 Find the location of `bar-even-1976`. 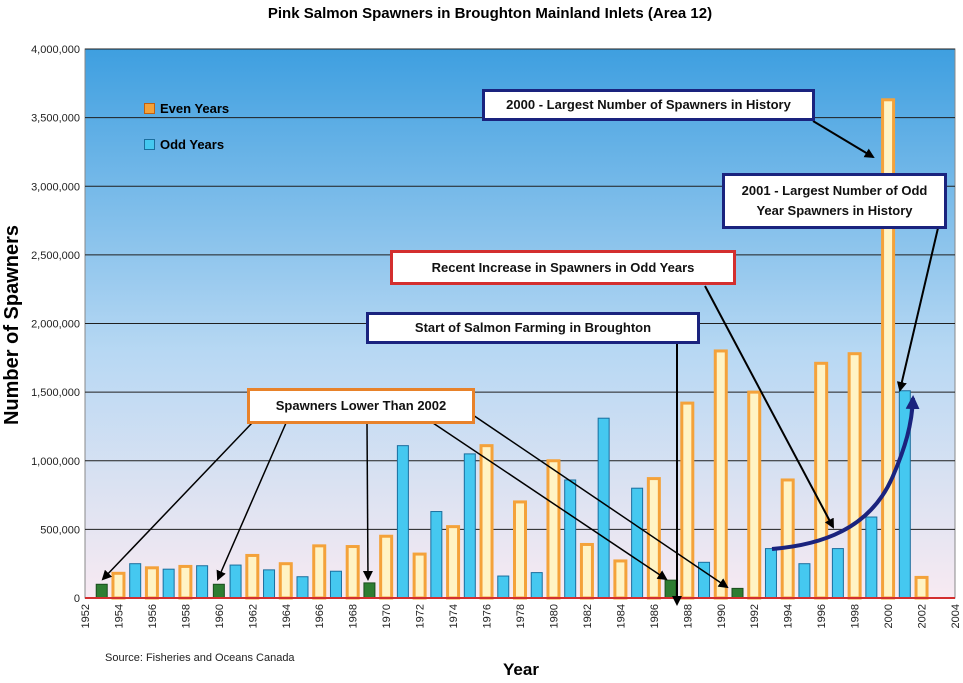

bar-even-1976 is located at coordinates (486, 522).